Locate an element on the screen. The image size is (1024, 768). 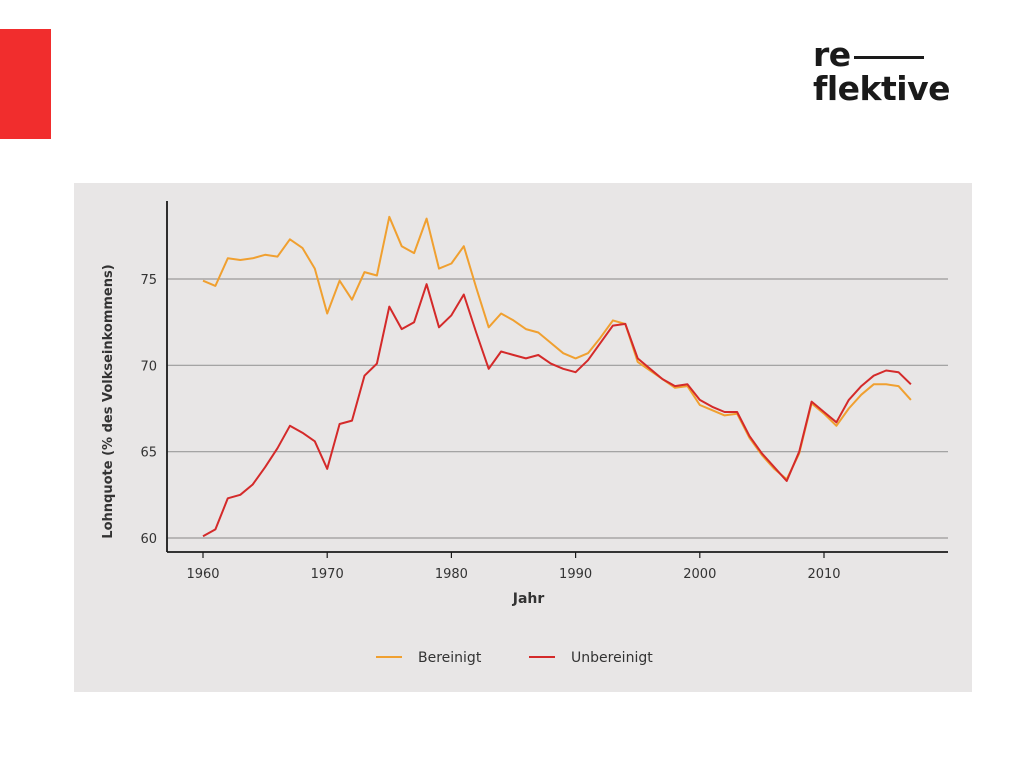
accent-bar is located at coordinates (25, 84).